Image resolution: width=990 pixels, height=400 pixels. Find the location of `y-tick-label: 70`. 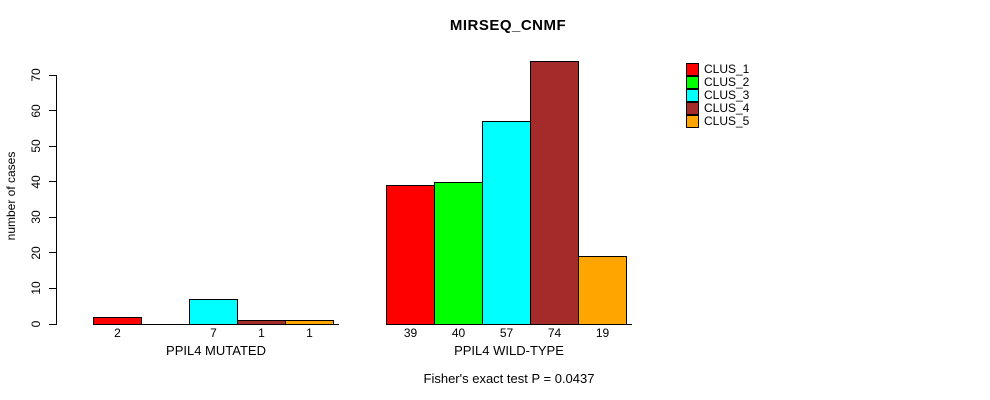

y-tick-label: 70 is located at coordinates (36, 75).